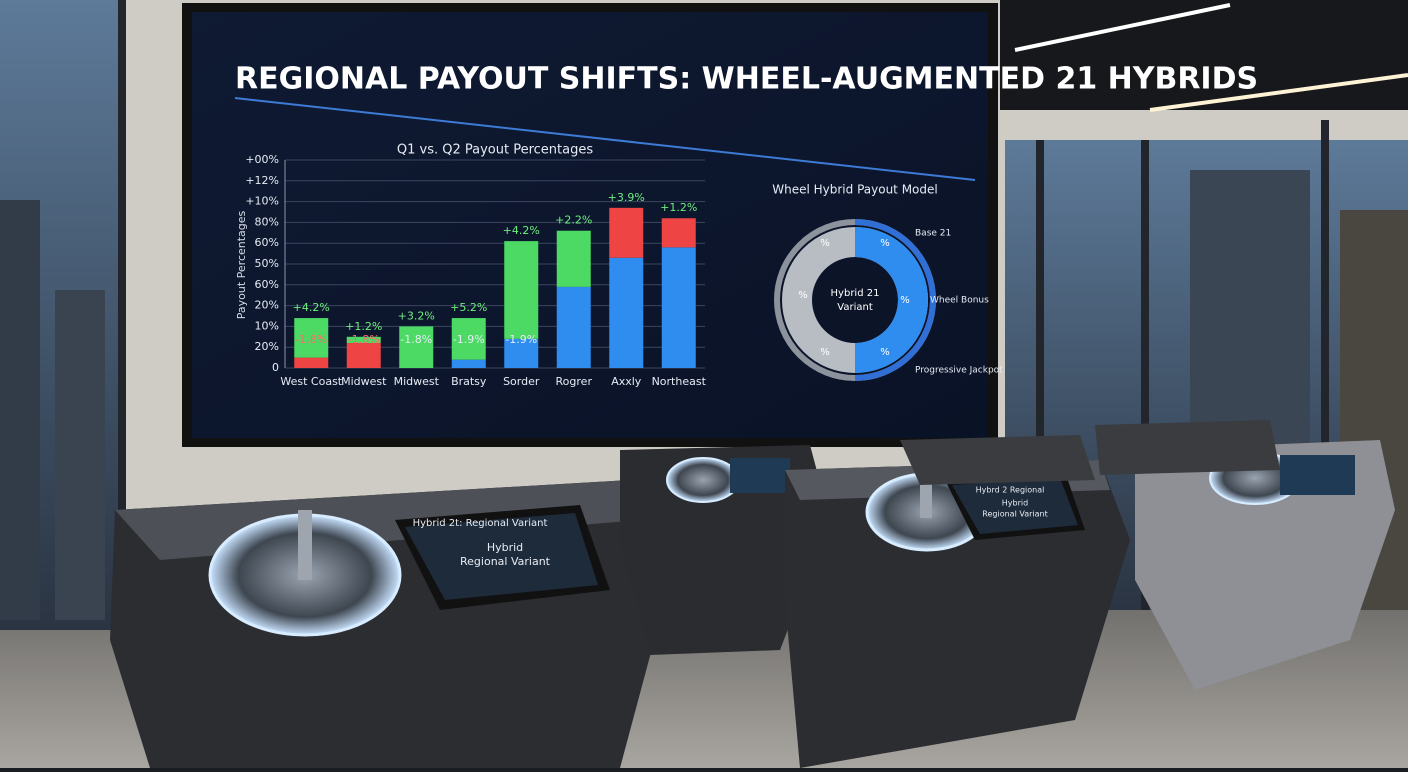  Describe the element at coordinates (1010, 490) in the screenshot. I see `kiosk-header: Hybrd 2 Regional` at that location.